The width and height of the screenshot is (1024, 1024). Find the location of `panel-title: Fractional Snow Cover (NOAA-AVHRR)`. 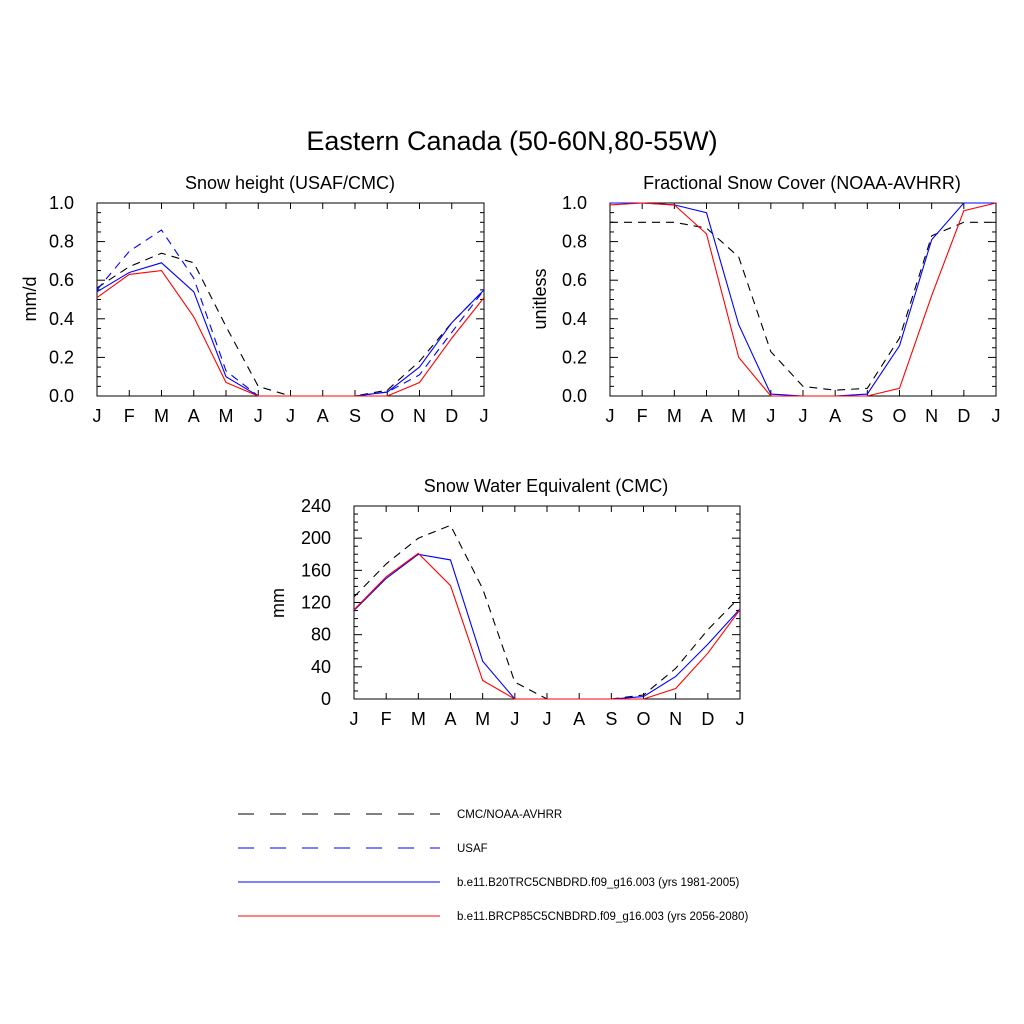

panel-title: Fractional Snow Cover (NOAA-AVHRR) is located at coordinates (802, 183).